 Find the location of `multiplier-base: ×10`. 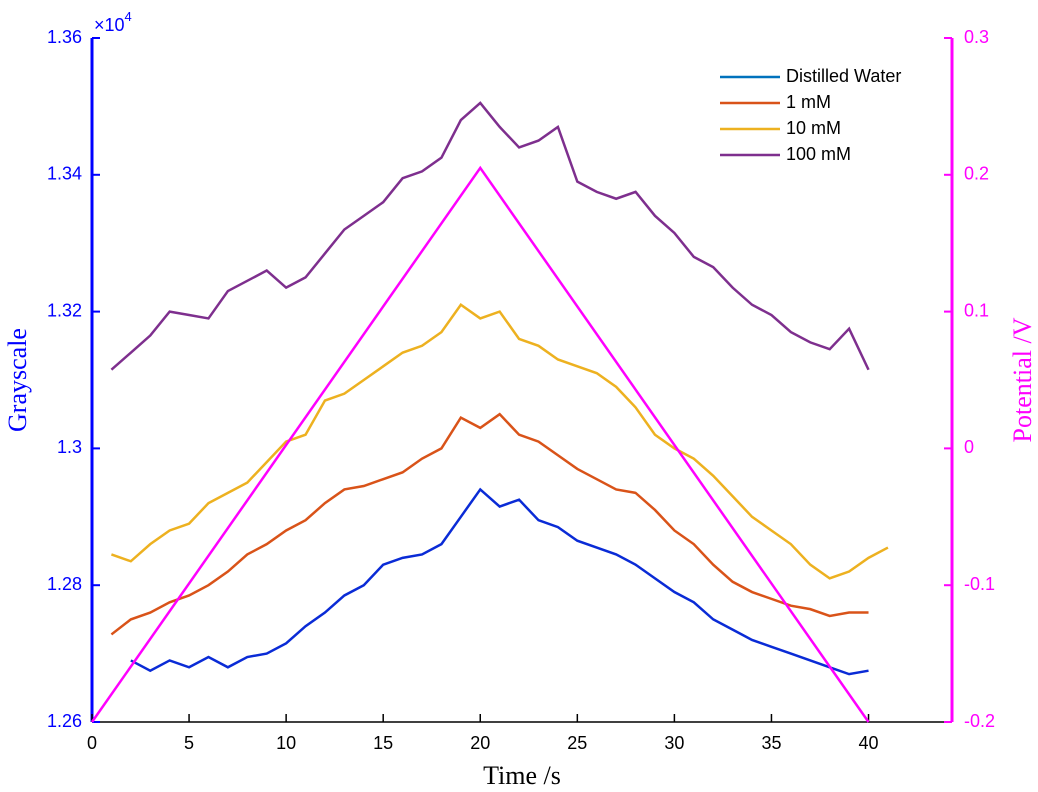

multiplier-base: ×10 is located at coordinates (109, 25).